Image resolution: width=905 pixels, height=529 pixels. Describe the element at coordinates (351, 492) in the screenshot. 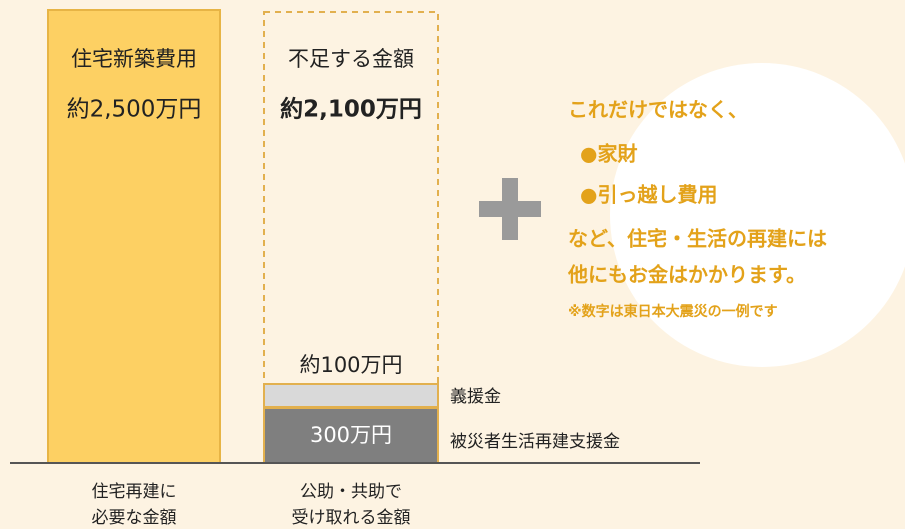

I see `right-caption: 公助・共助で` at that location.